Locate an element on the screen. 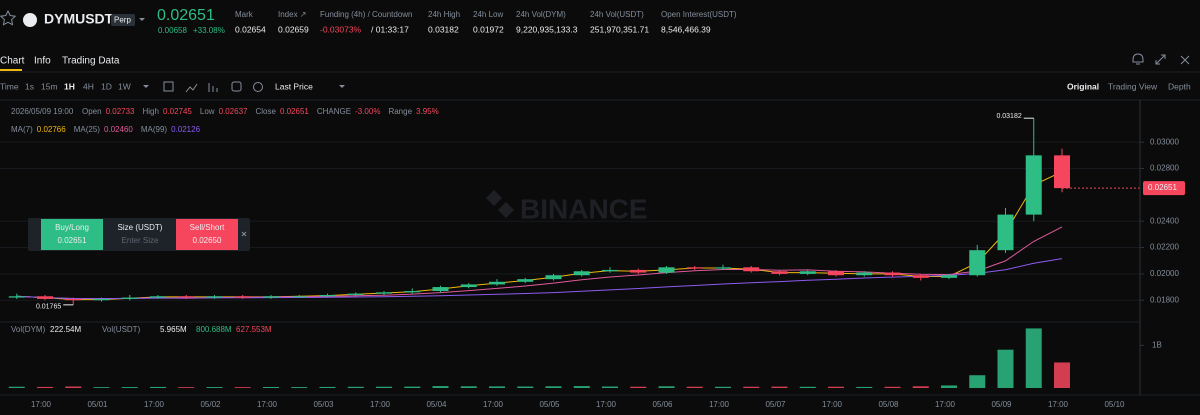  favorite-icon is located at coordinates (8, 17).